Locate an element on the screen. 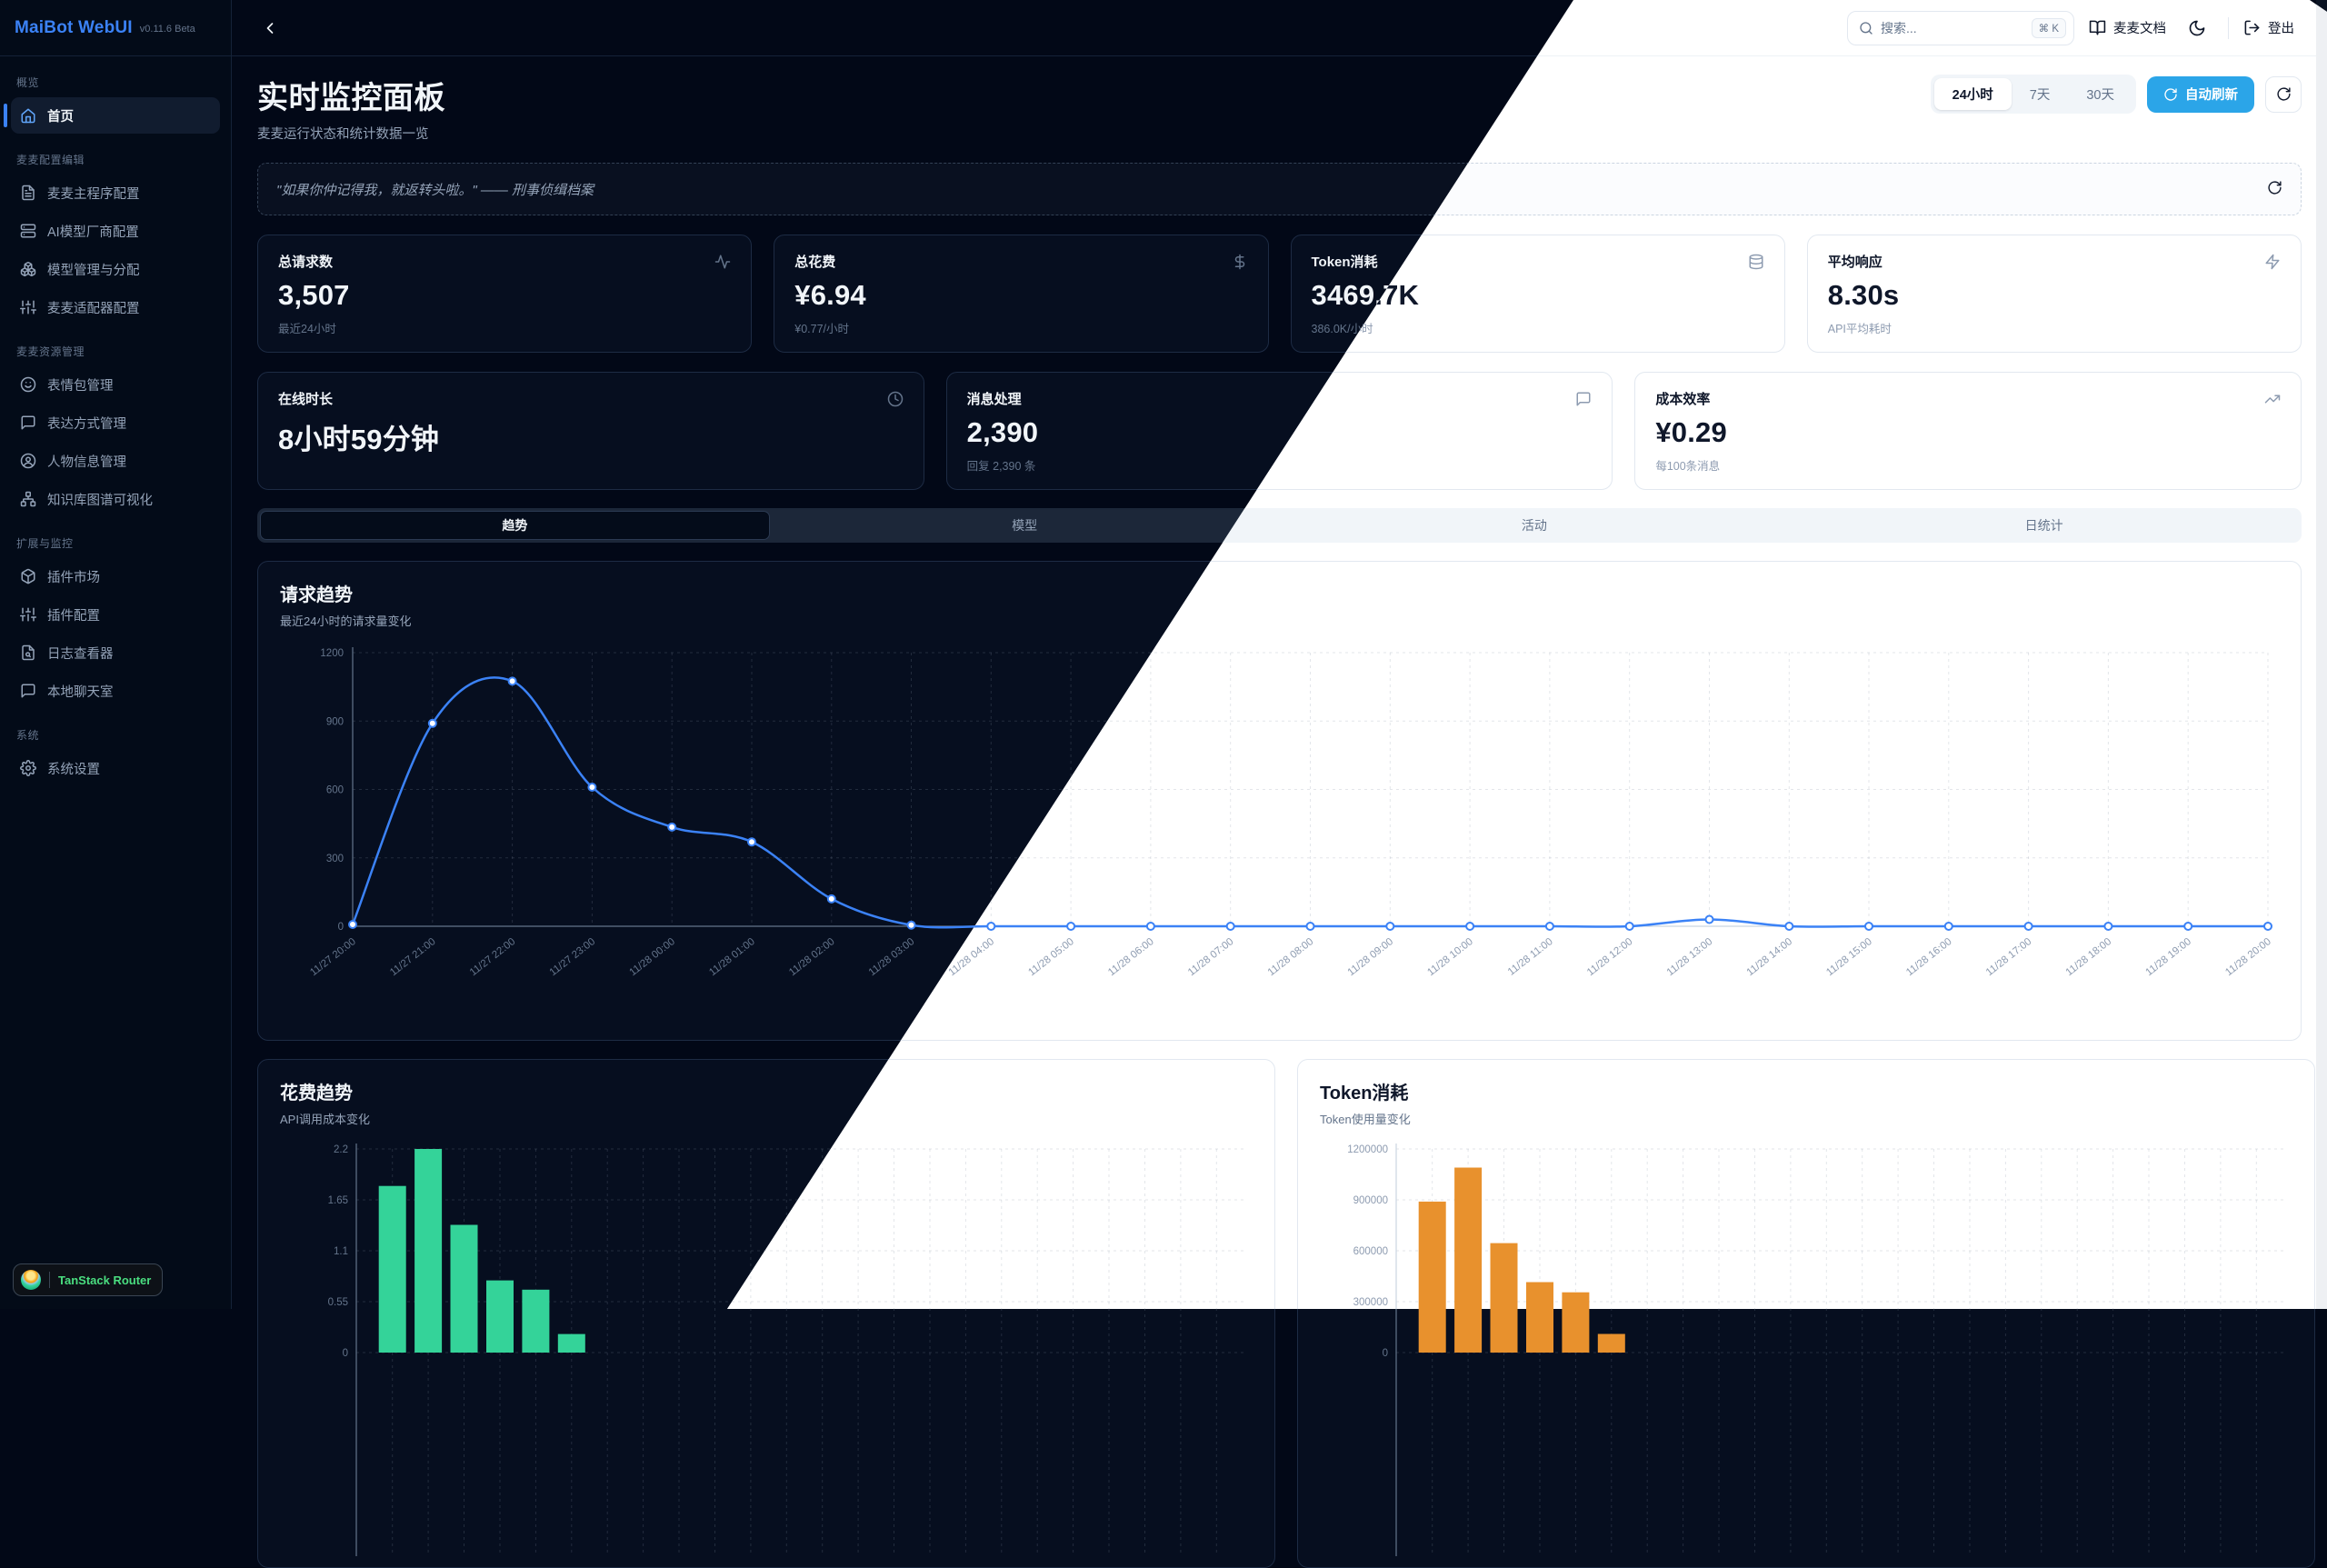 The width and height of the screenshot is (2327, 1568). logout-button: 登出 is located at coordinates (2268, 28).